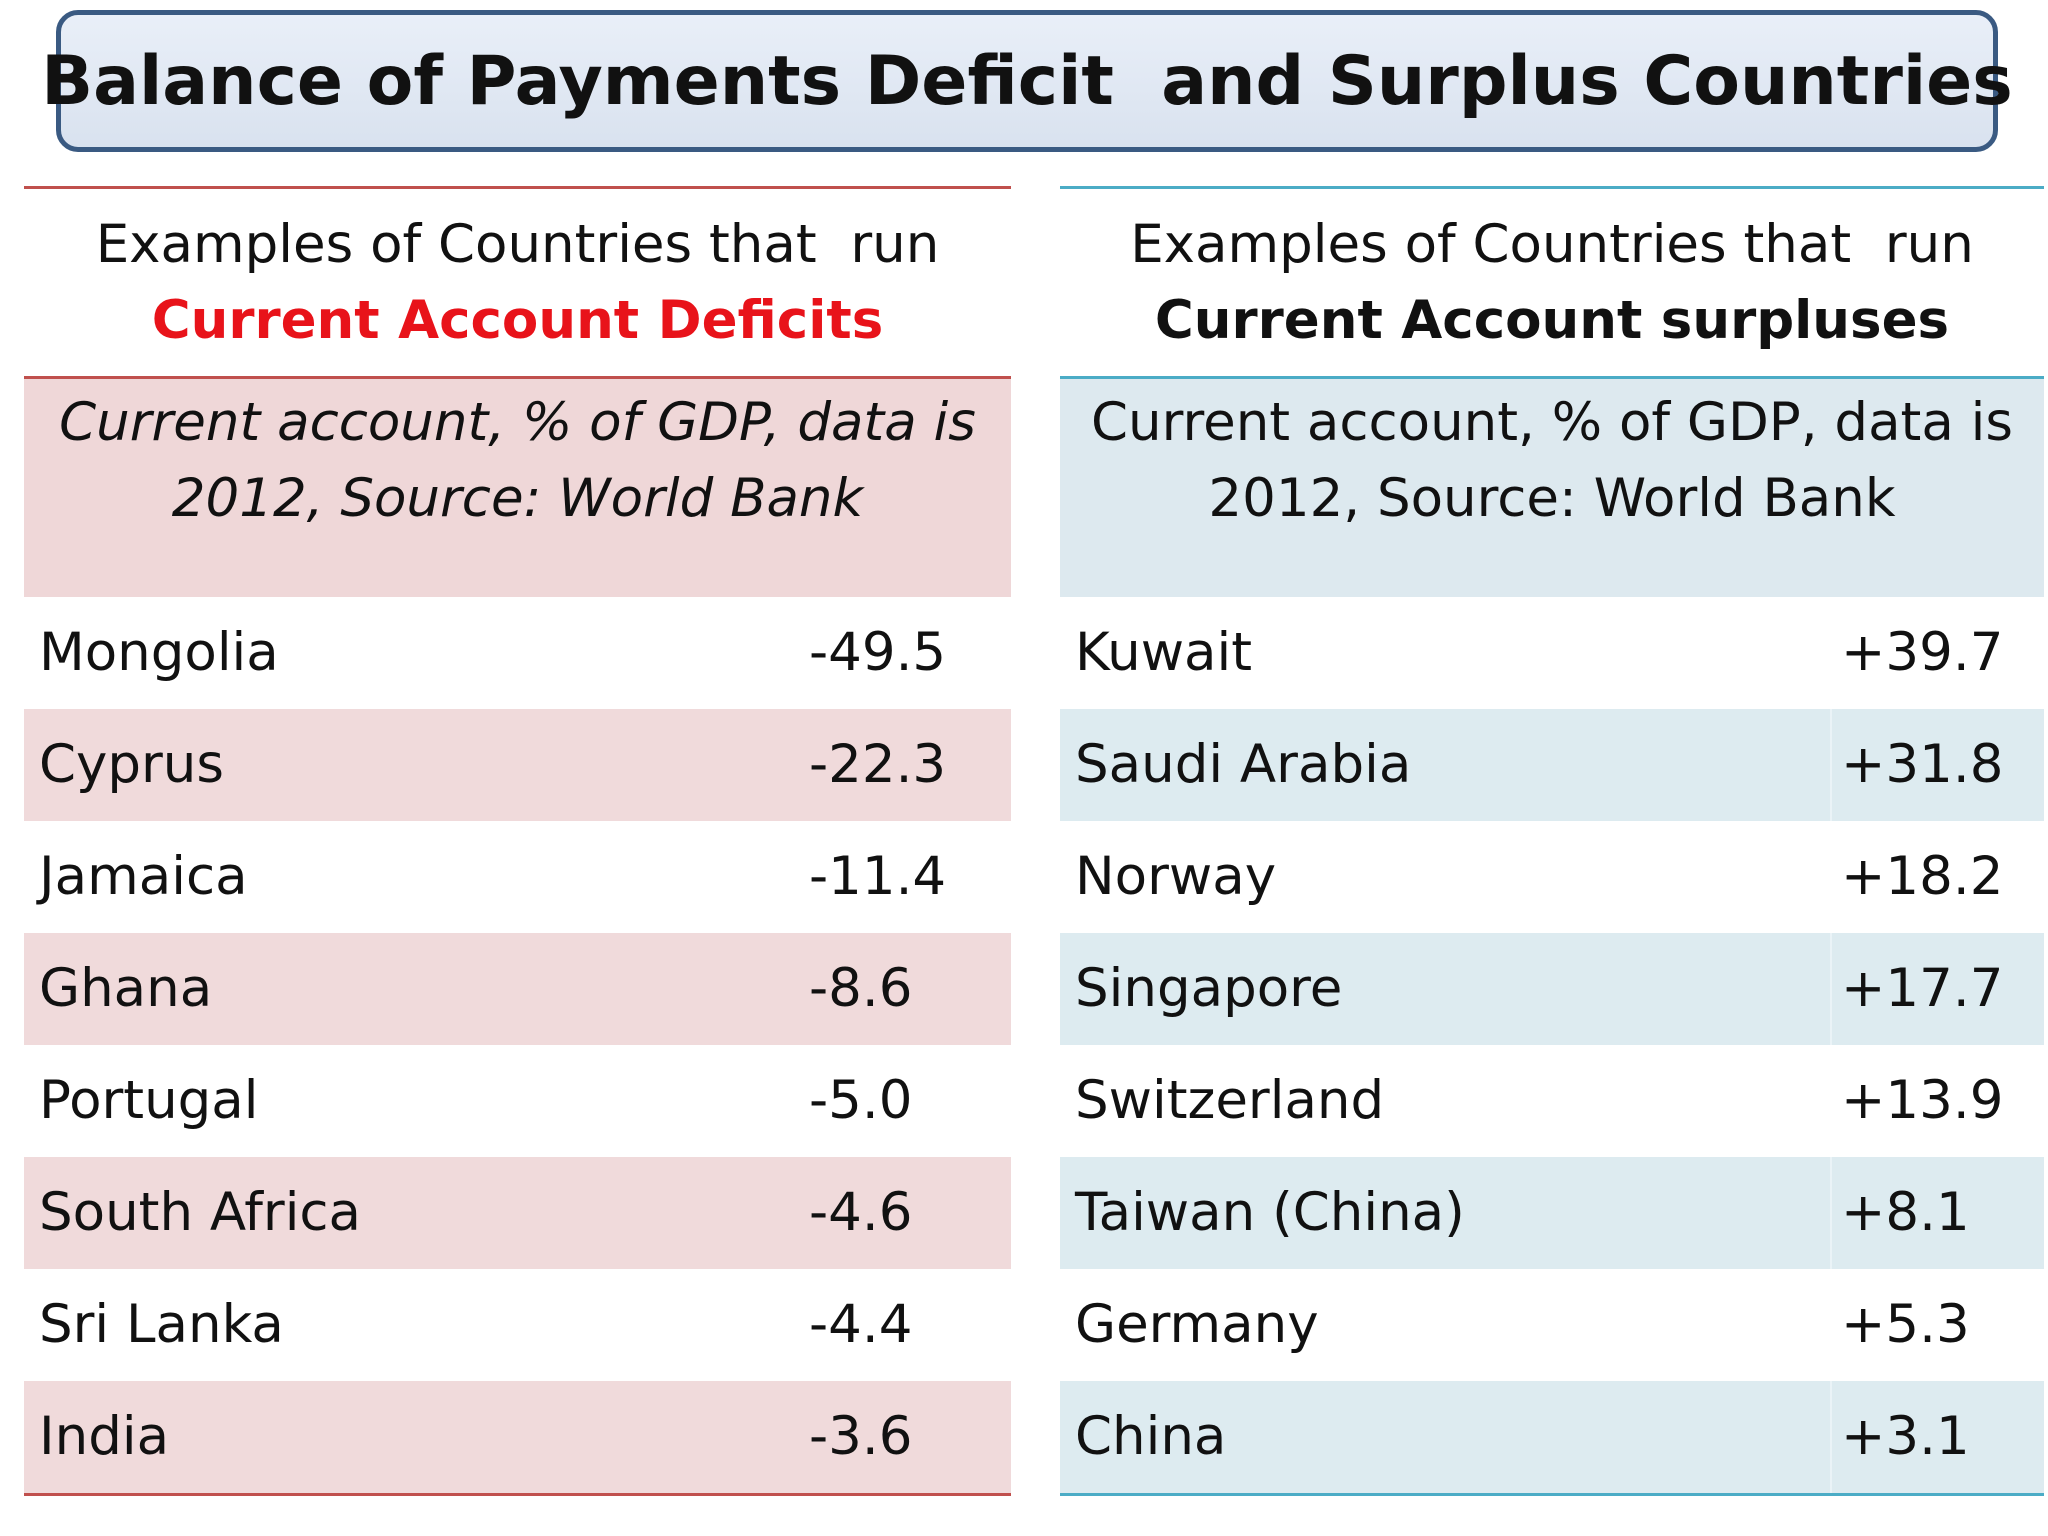 Image resolution: width=2048 pixels, height=1536 pixels. Describe the element at coordinates (104, 1436) in the screenshot. I see `country-name: India` at that location.